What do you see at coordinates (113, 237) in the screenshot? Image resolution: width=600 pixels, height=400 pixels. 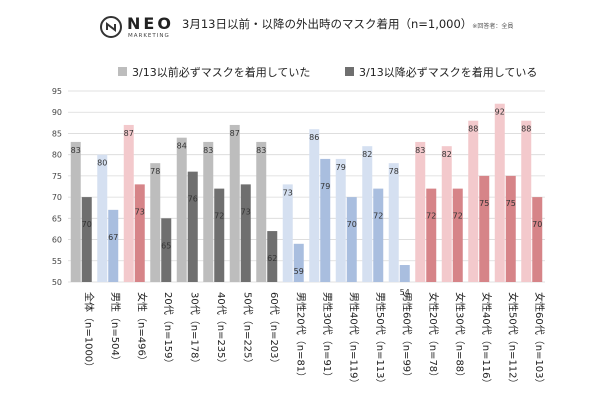 I see `data-label: 67` at bounding box center [113, 237].